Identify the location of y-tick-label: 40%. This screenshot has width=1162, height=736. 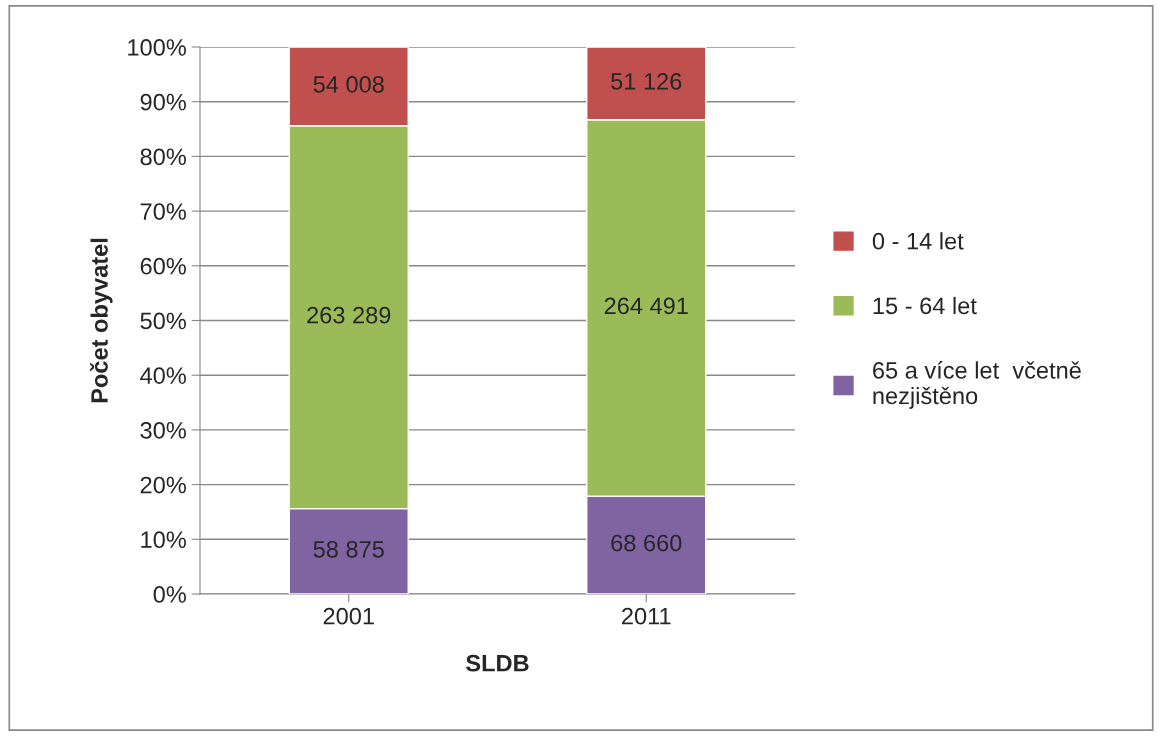
(163, 375).